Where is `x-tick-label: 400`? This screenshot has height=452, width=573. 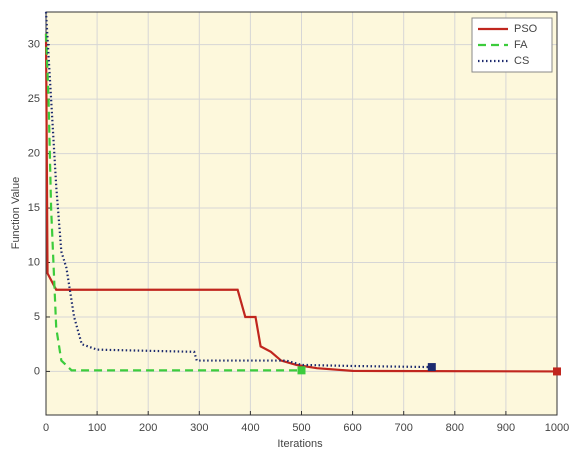
x-tick-label: 400 is located at coordinates (250, 428).